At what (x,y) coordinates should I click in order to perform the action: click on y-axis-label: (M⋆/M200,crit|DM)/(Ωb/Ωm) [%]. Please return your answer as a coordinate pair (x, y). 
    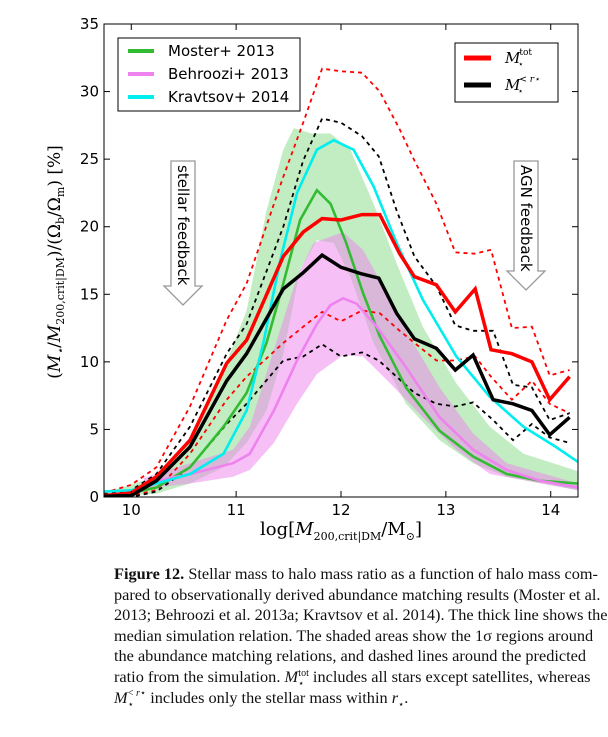
    Looking at the image, I should click on (56, 262).